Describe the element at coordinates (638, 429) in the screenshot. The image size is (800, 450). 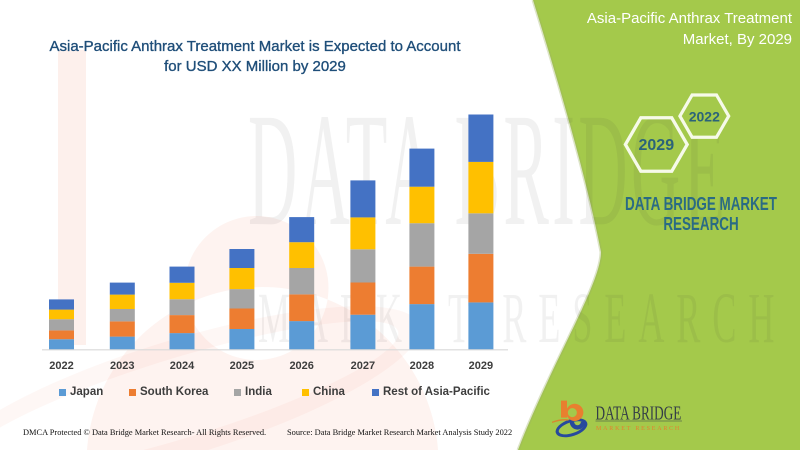
I see `svg-text: MARKET RESEARCH` at that location.